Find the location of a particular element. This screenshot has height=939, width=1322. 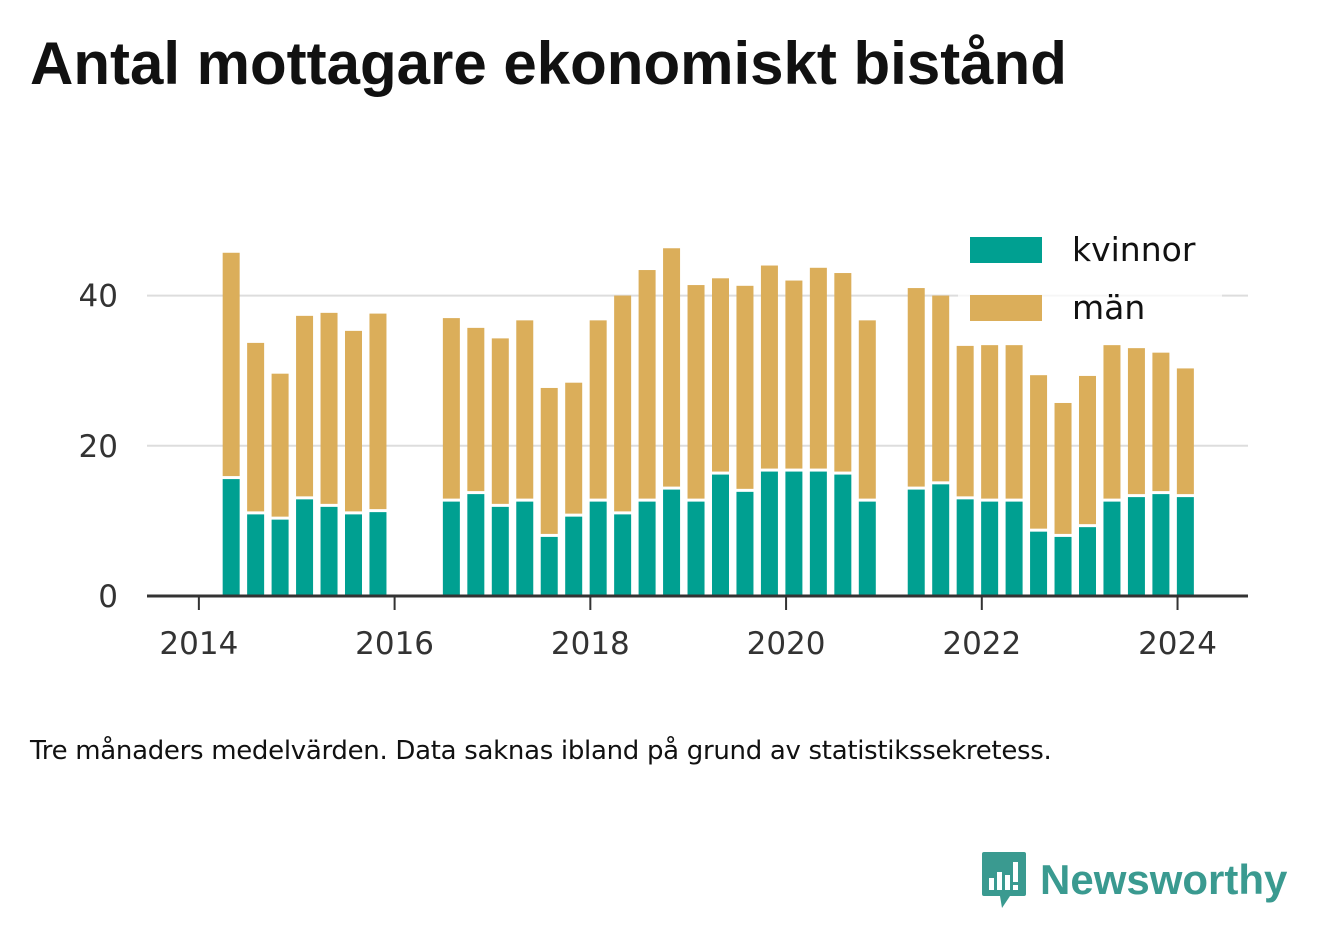

x-axis: 2014 2016 2018 2020 2022 2024 is located at coordinates (697, 628).